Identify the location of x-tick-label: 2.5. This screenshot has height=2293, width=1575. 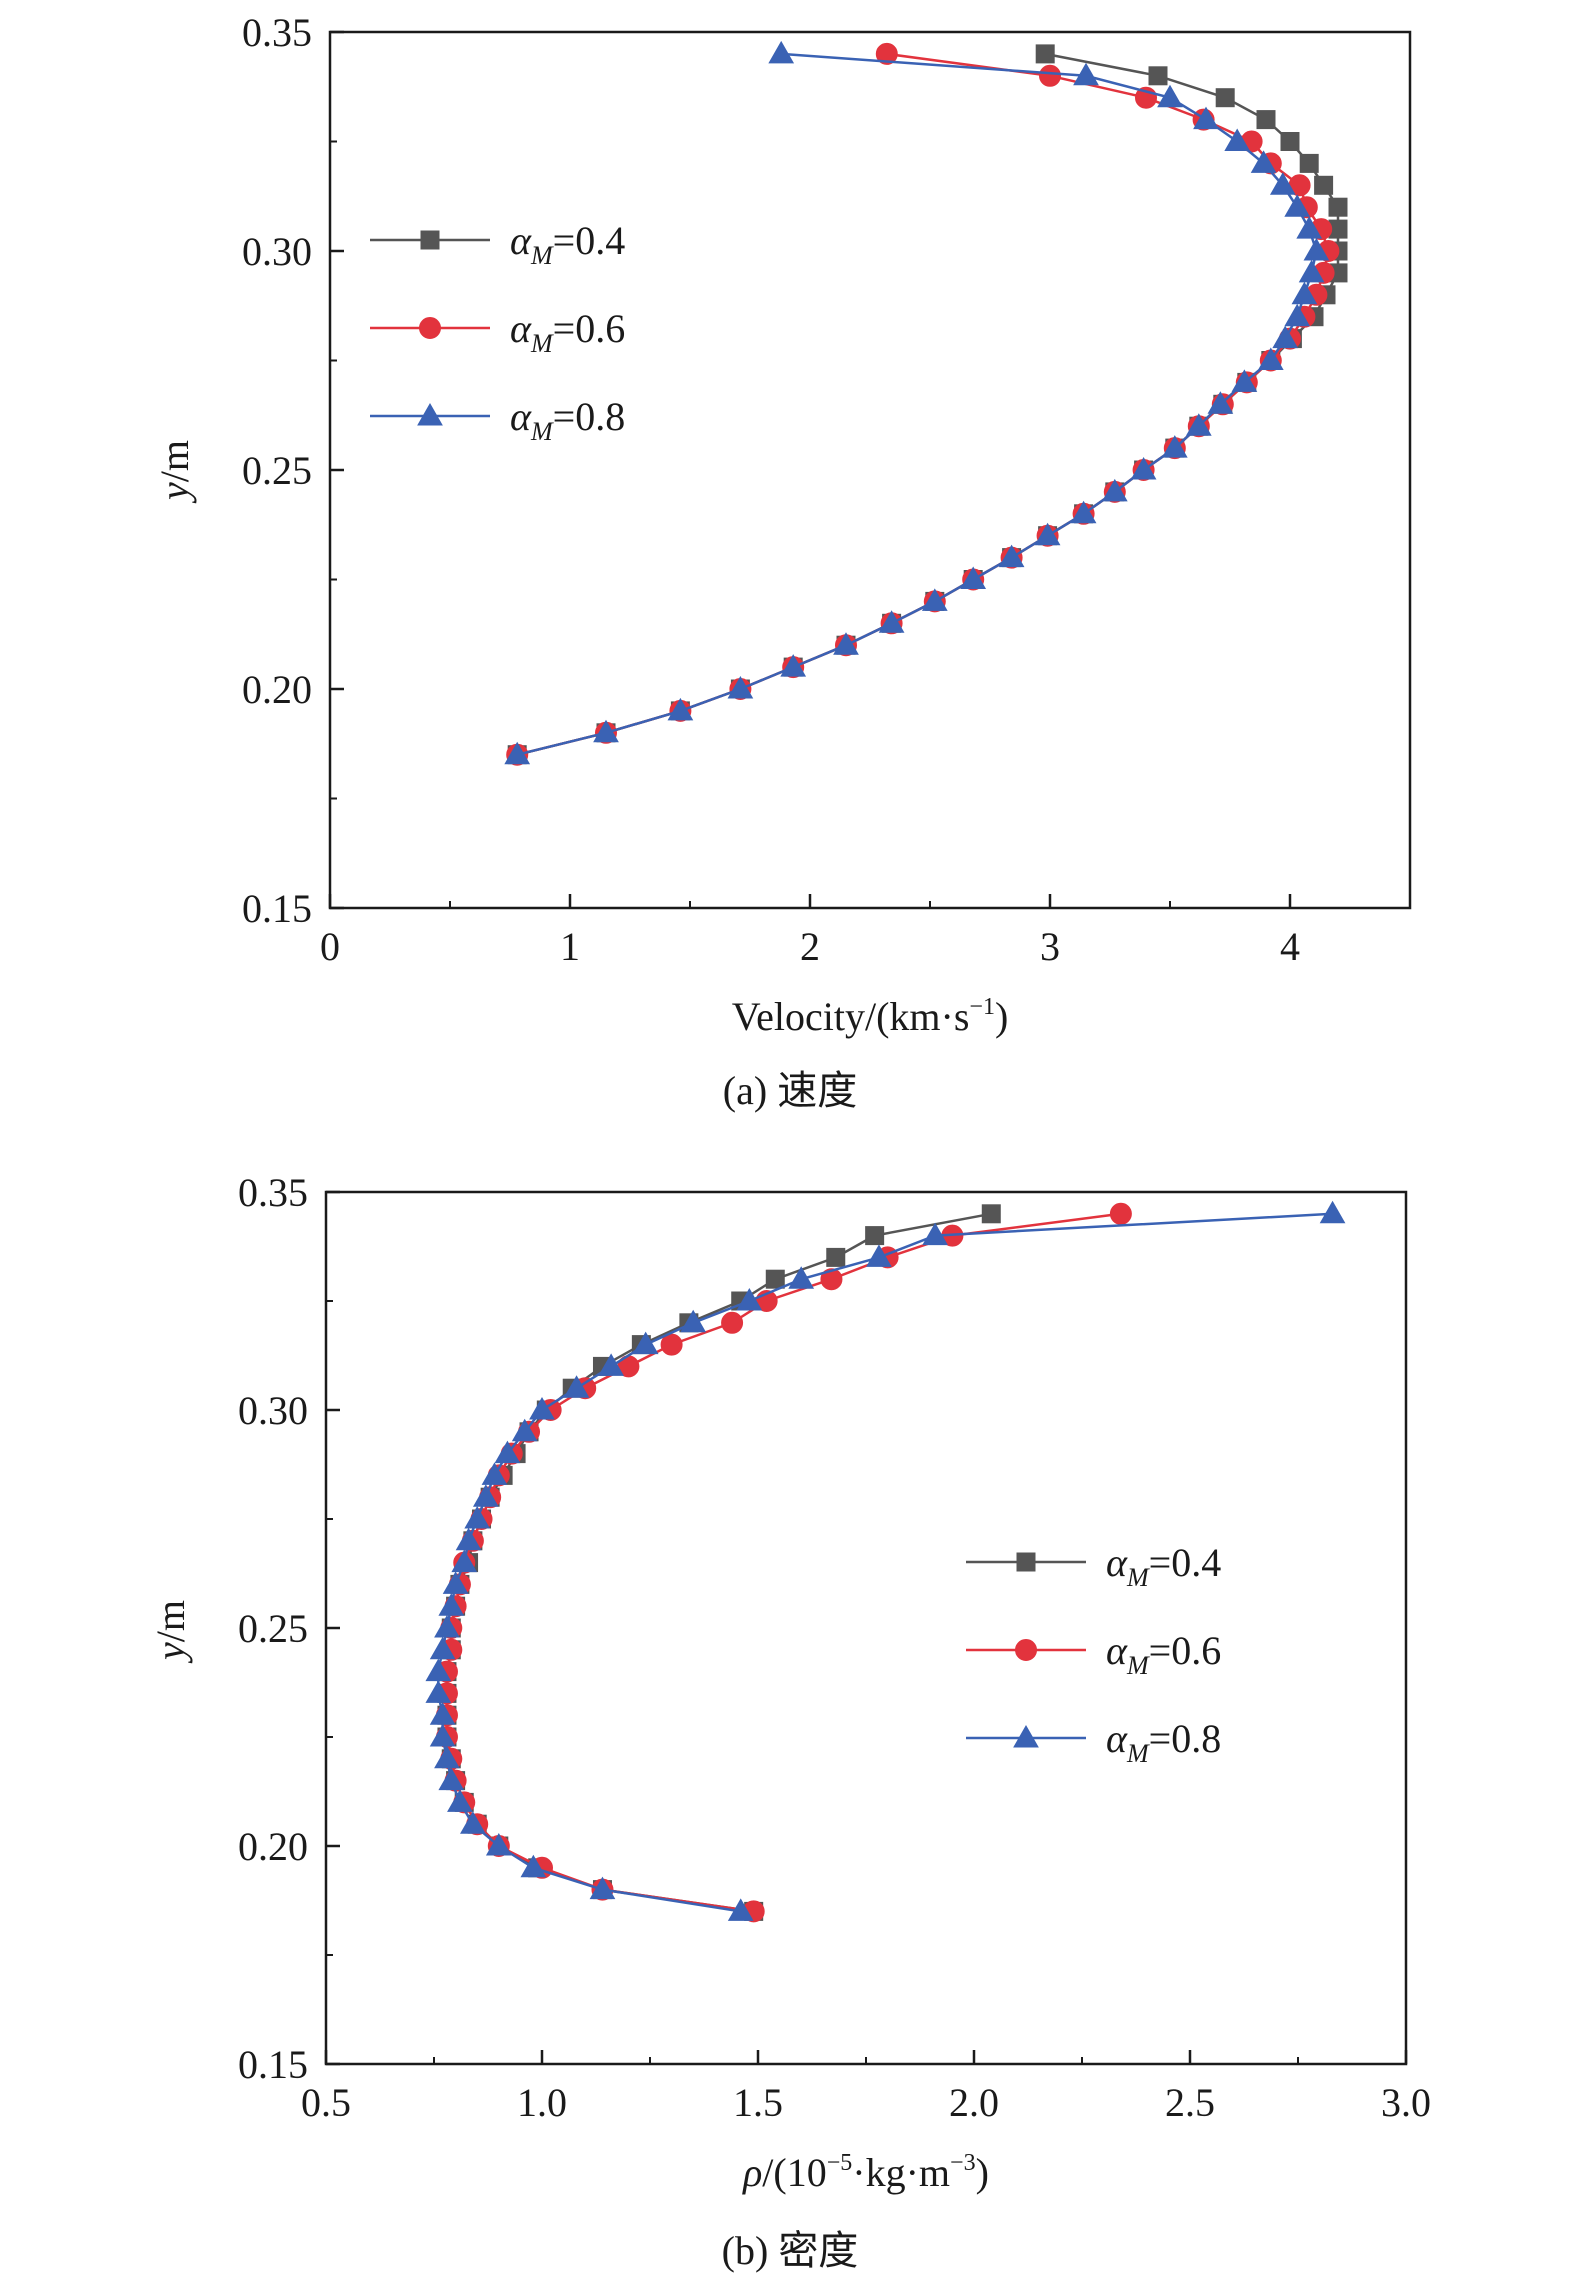
(1190, 2102).